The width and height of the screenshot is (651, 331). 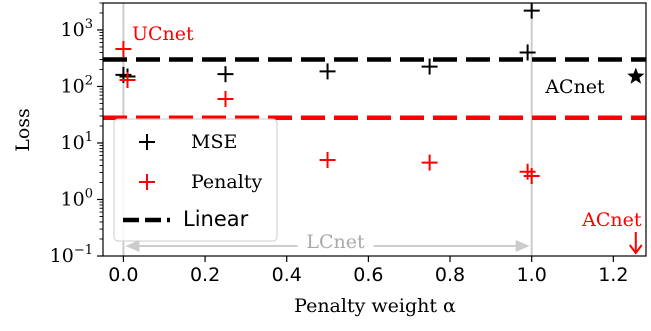 I want to click on legend-box, so click(x=195, y=180).